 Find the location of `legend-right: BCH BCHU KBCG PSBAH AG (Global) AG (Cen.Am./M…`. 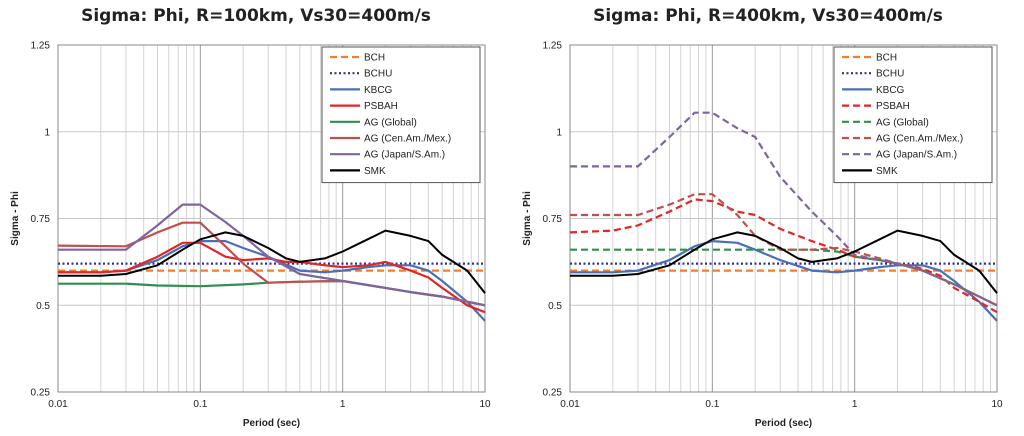

legend-right: BCH BCHU KBCG PSBAH AG (Global) AG (Cen.Am./M… is located at coordinates (913, 115).